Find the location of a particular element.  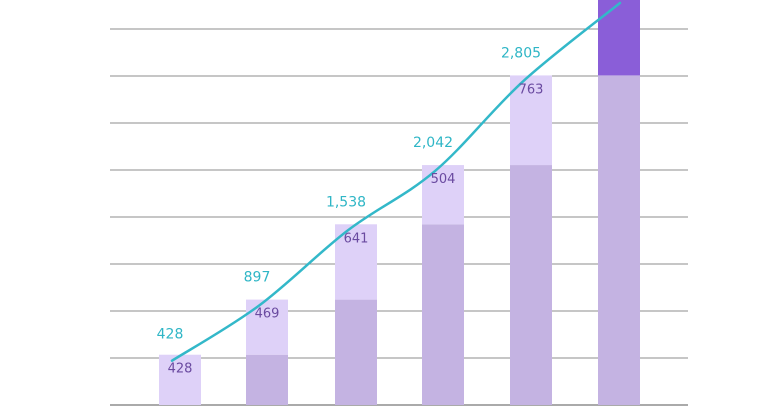

bar-value-label: 641 is located at coordinates (356, 238).